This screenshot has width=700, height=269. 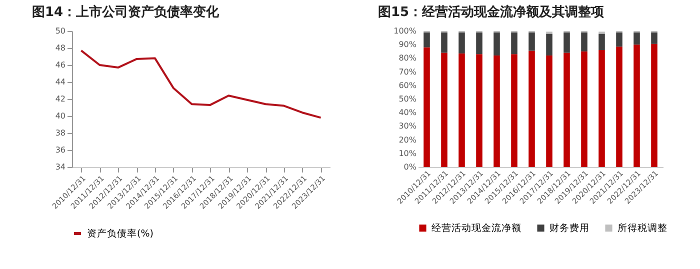 I want to click on y-tick-label: 36, so click(x=60, y=150).